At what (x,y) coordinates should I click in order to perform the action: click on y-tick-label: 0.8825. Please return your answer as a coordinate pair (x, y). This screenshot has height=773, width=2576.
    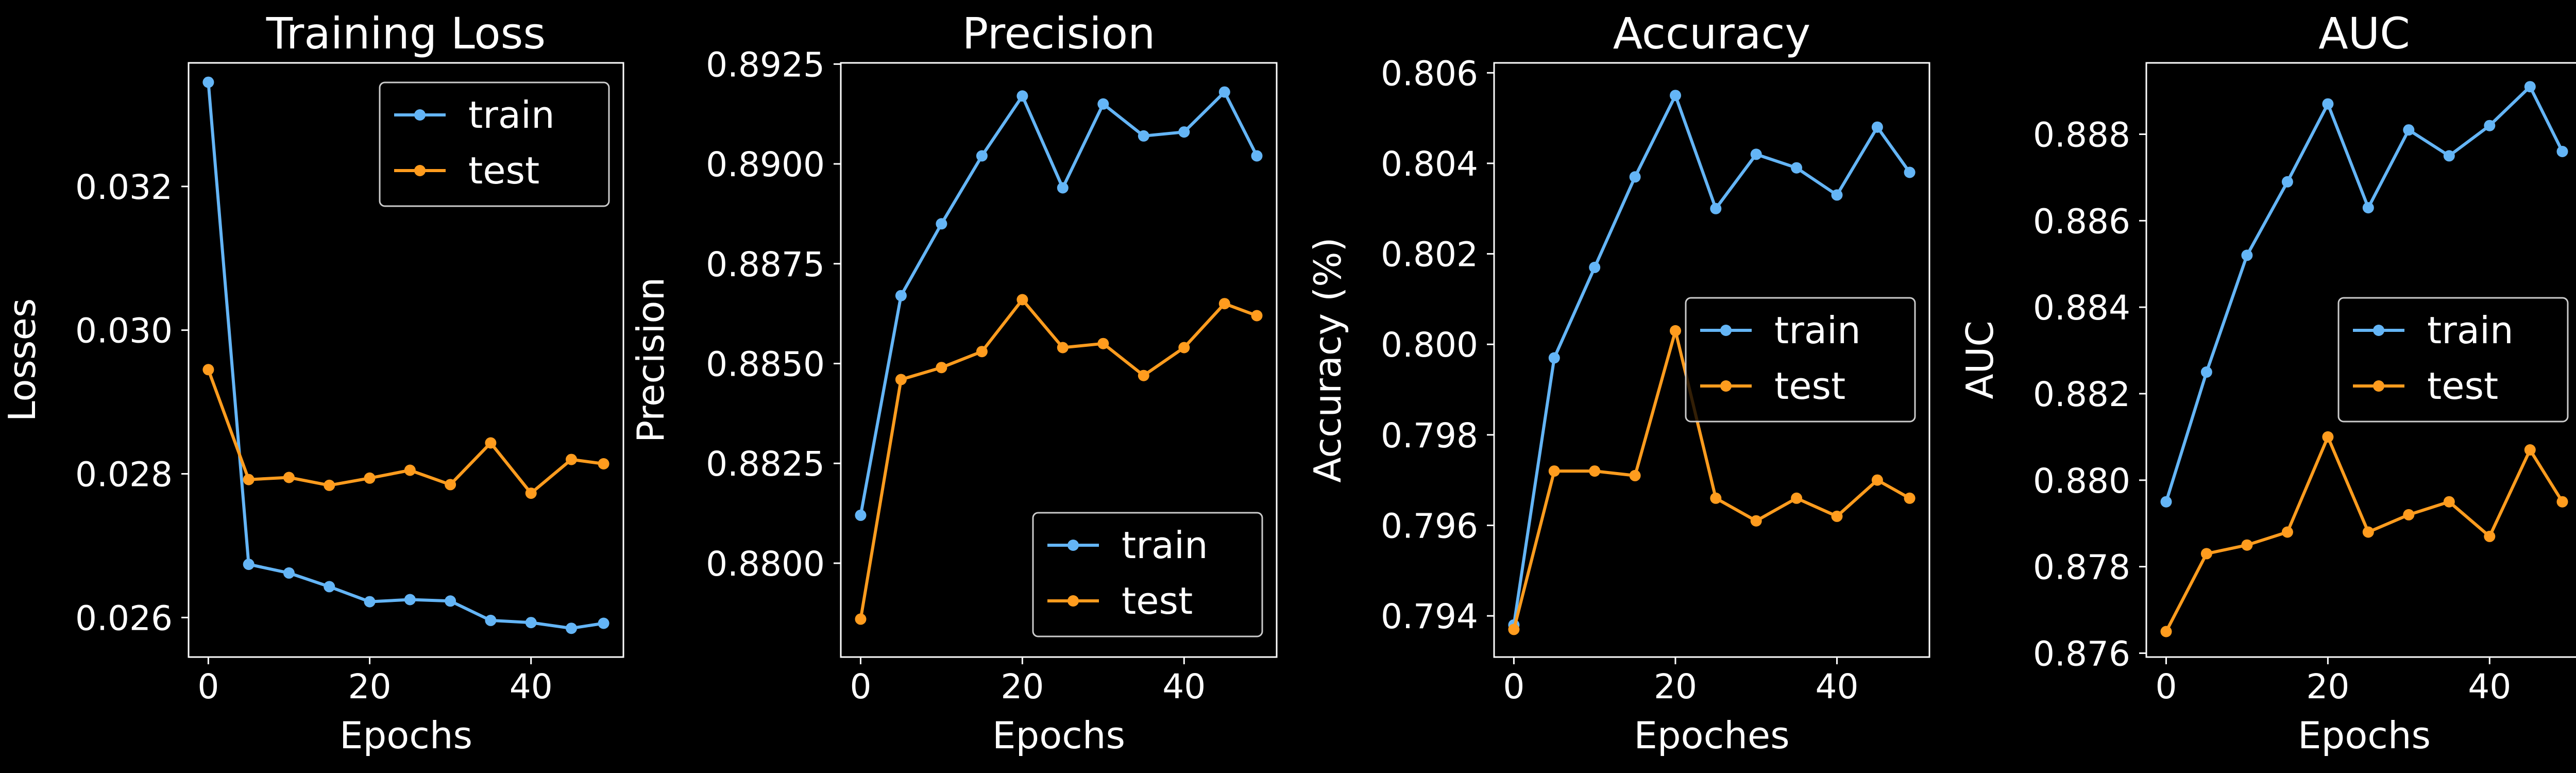
    Looking at the image, I should click on (766, 464).